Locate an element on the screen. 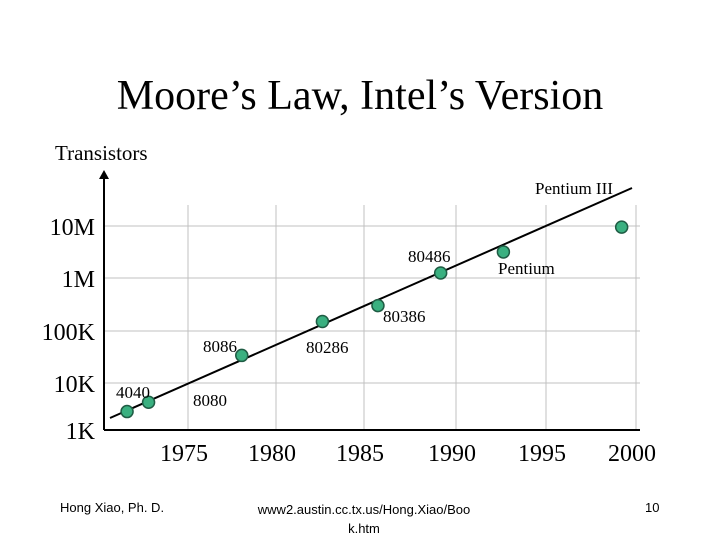  y-tick-label: 1M is located at coordinates (78, 280).